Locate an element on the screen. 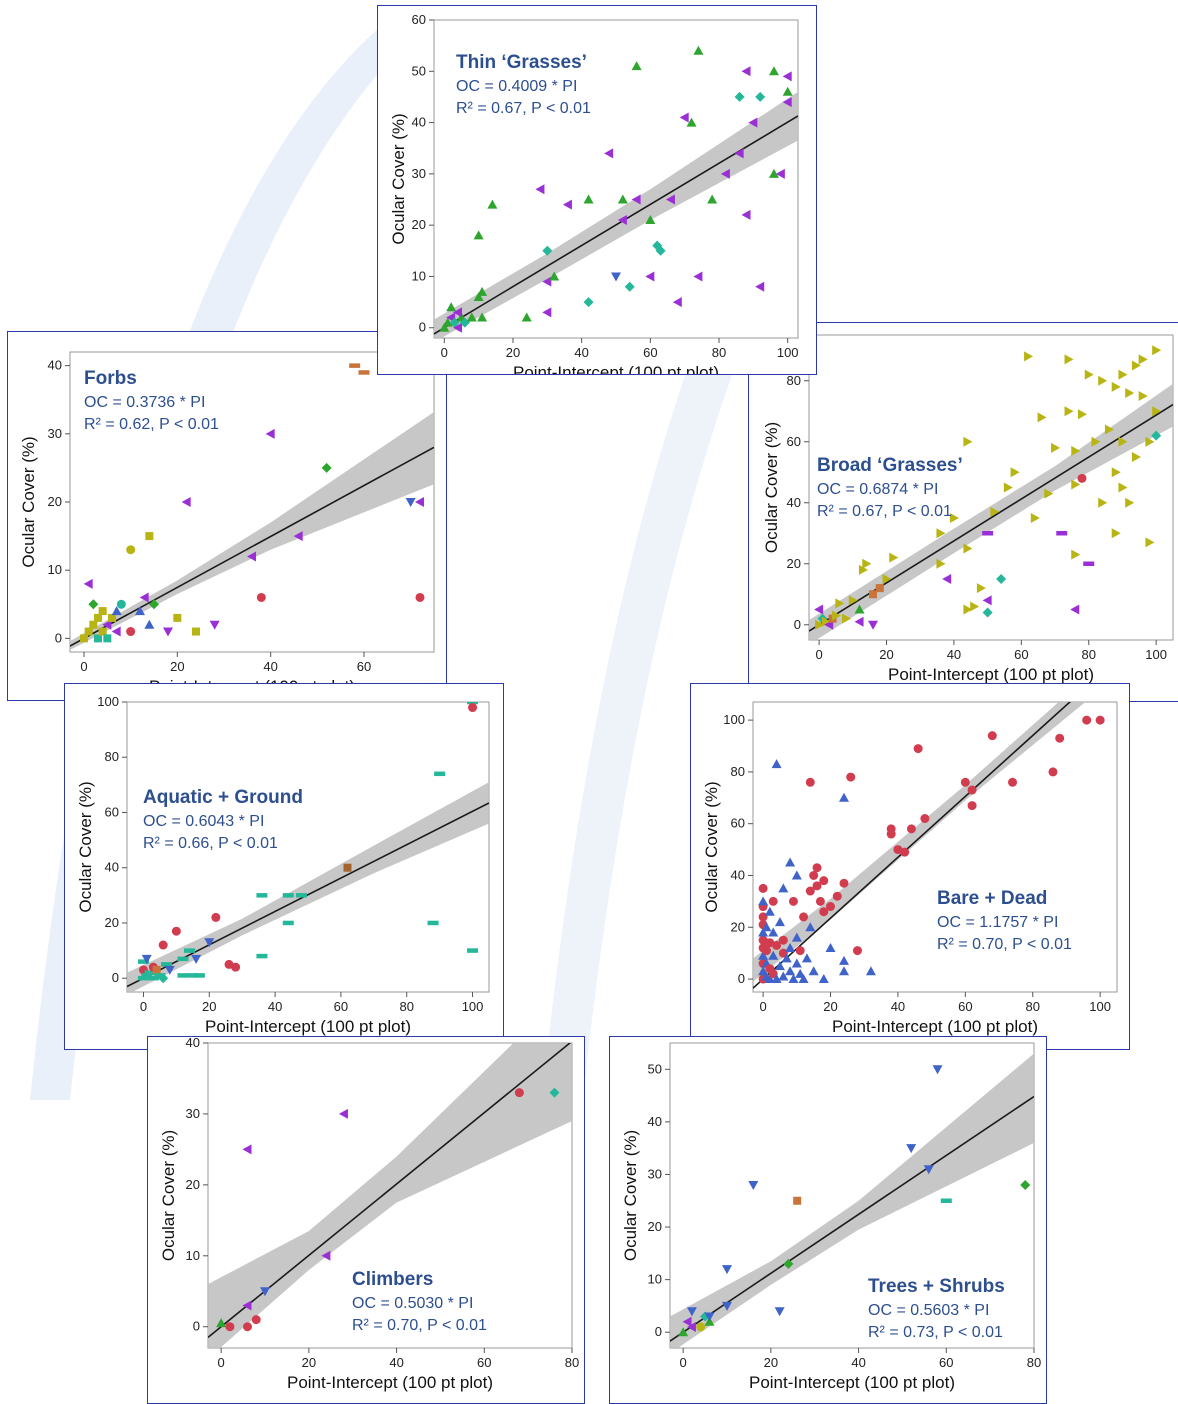 This screenshot has width=1178, height=1404. y-tick-label: 20 is located at coordinates (55, 501).